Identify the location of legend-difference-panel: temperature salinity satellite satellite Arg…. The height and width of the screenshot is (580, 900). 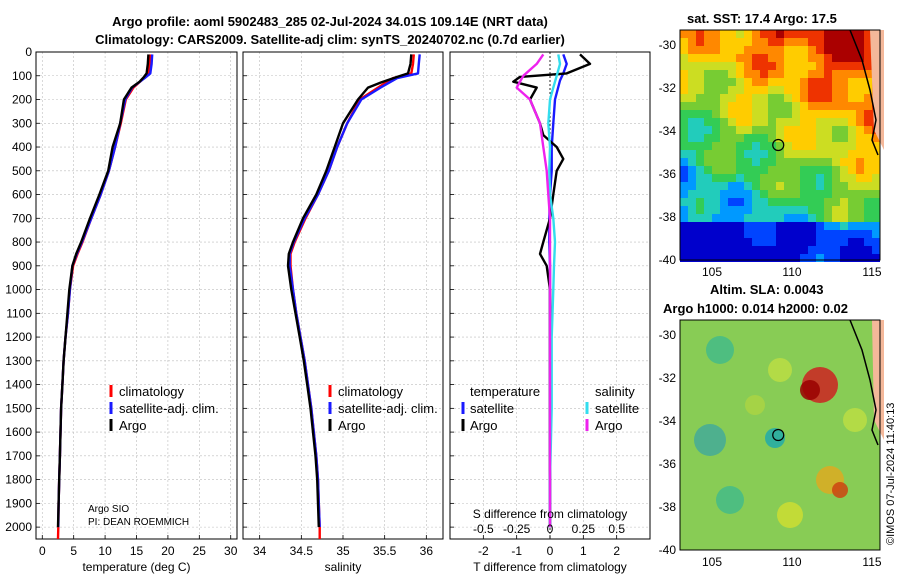
(550, 408).